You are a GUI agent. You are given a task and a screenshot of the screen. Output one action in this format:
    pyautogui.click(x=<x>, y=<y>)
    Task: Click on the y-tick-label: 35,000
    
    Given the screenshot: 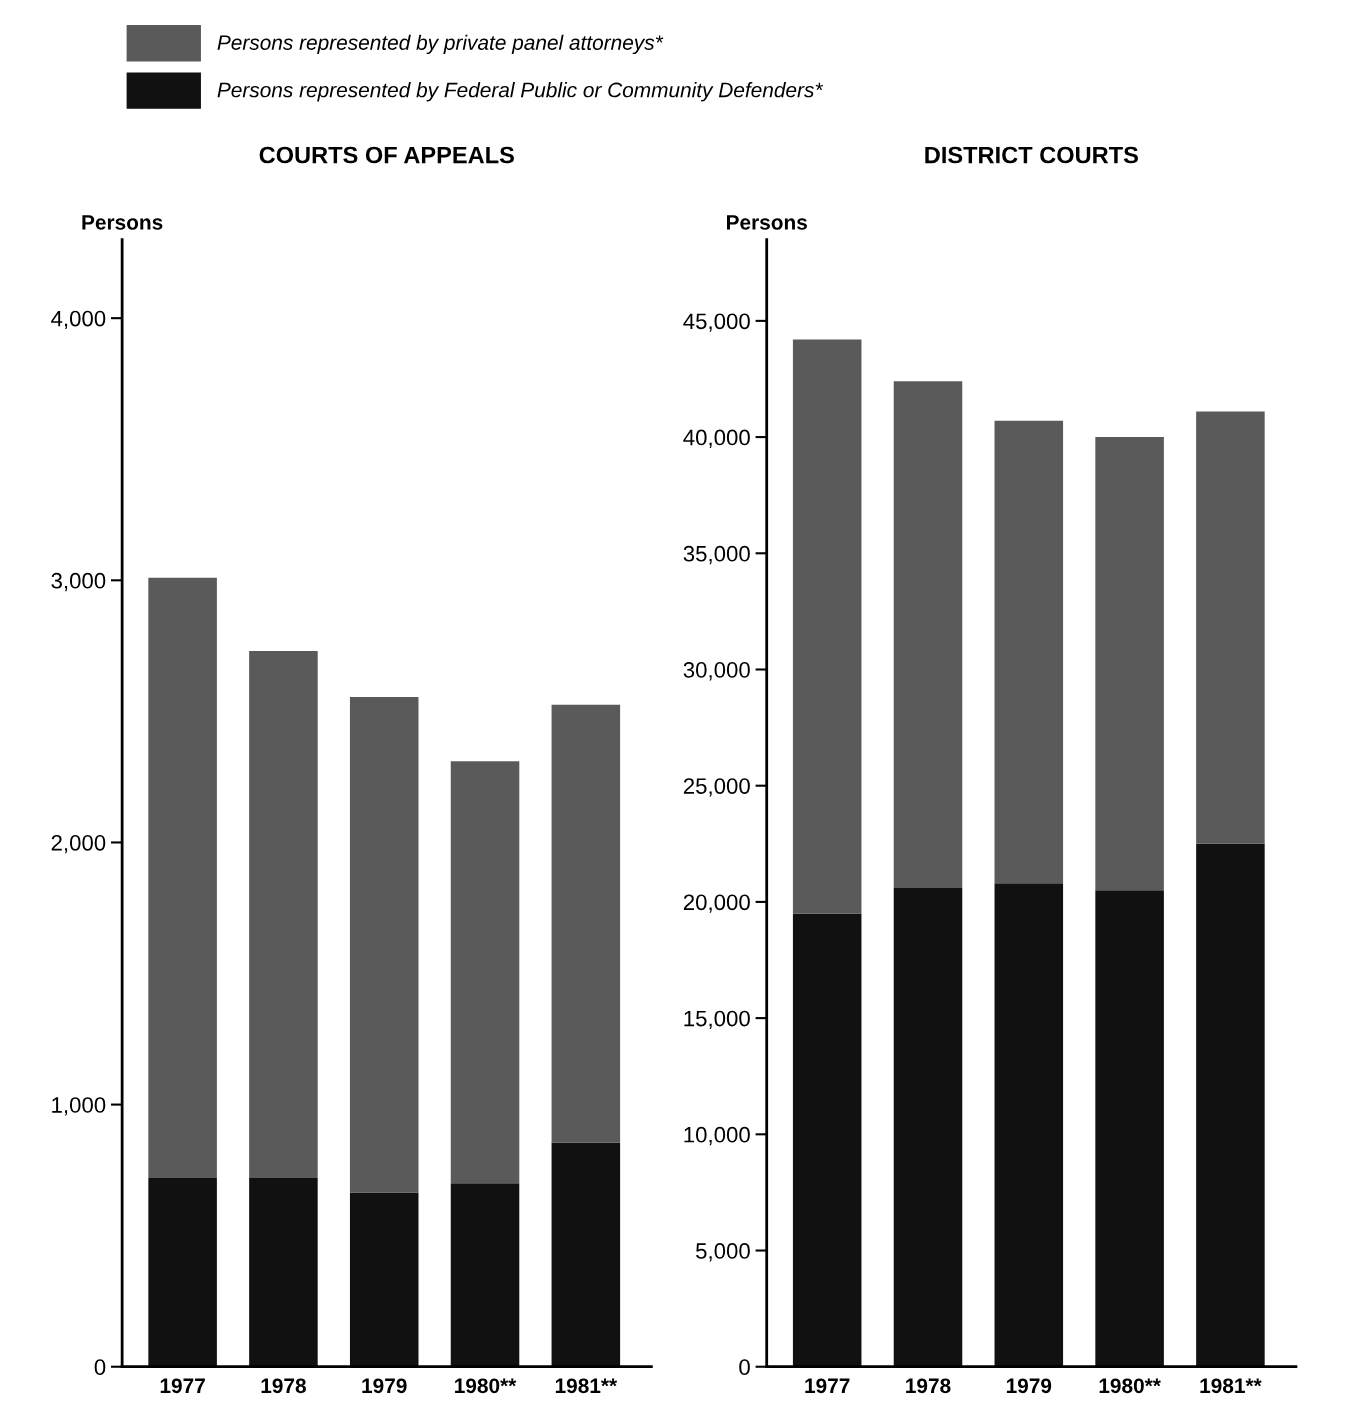 What is the action you would take?
    pyautogui.click(x=716, y=555)
    